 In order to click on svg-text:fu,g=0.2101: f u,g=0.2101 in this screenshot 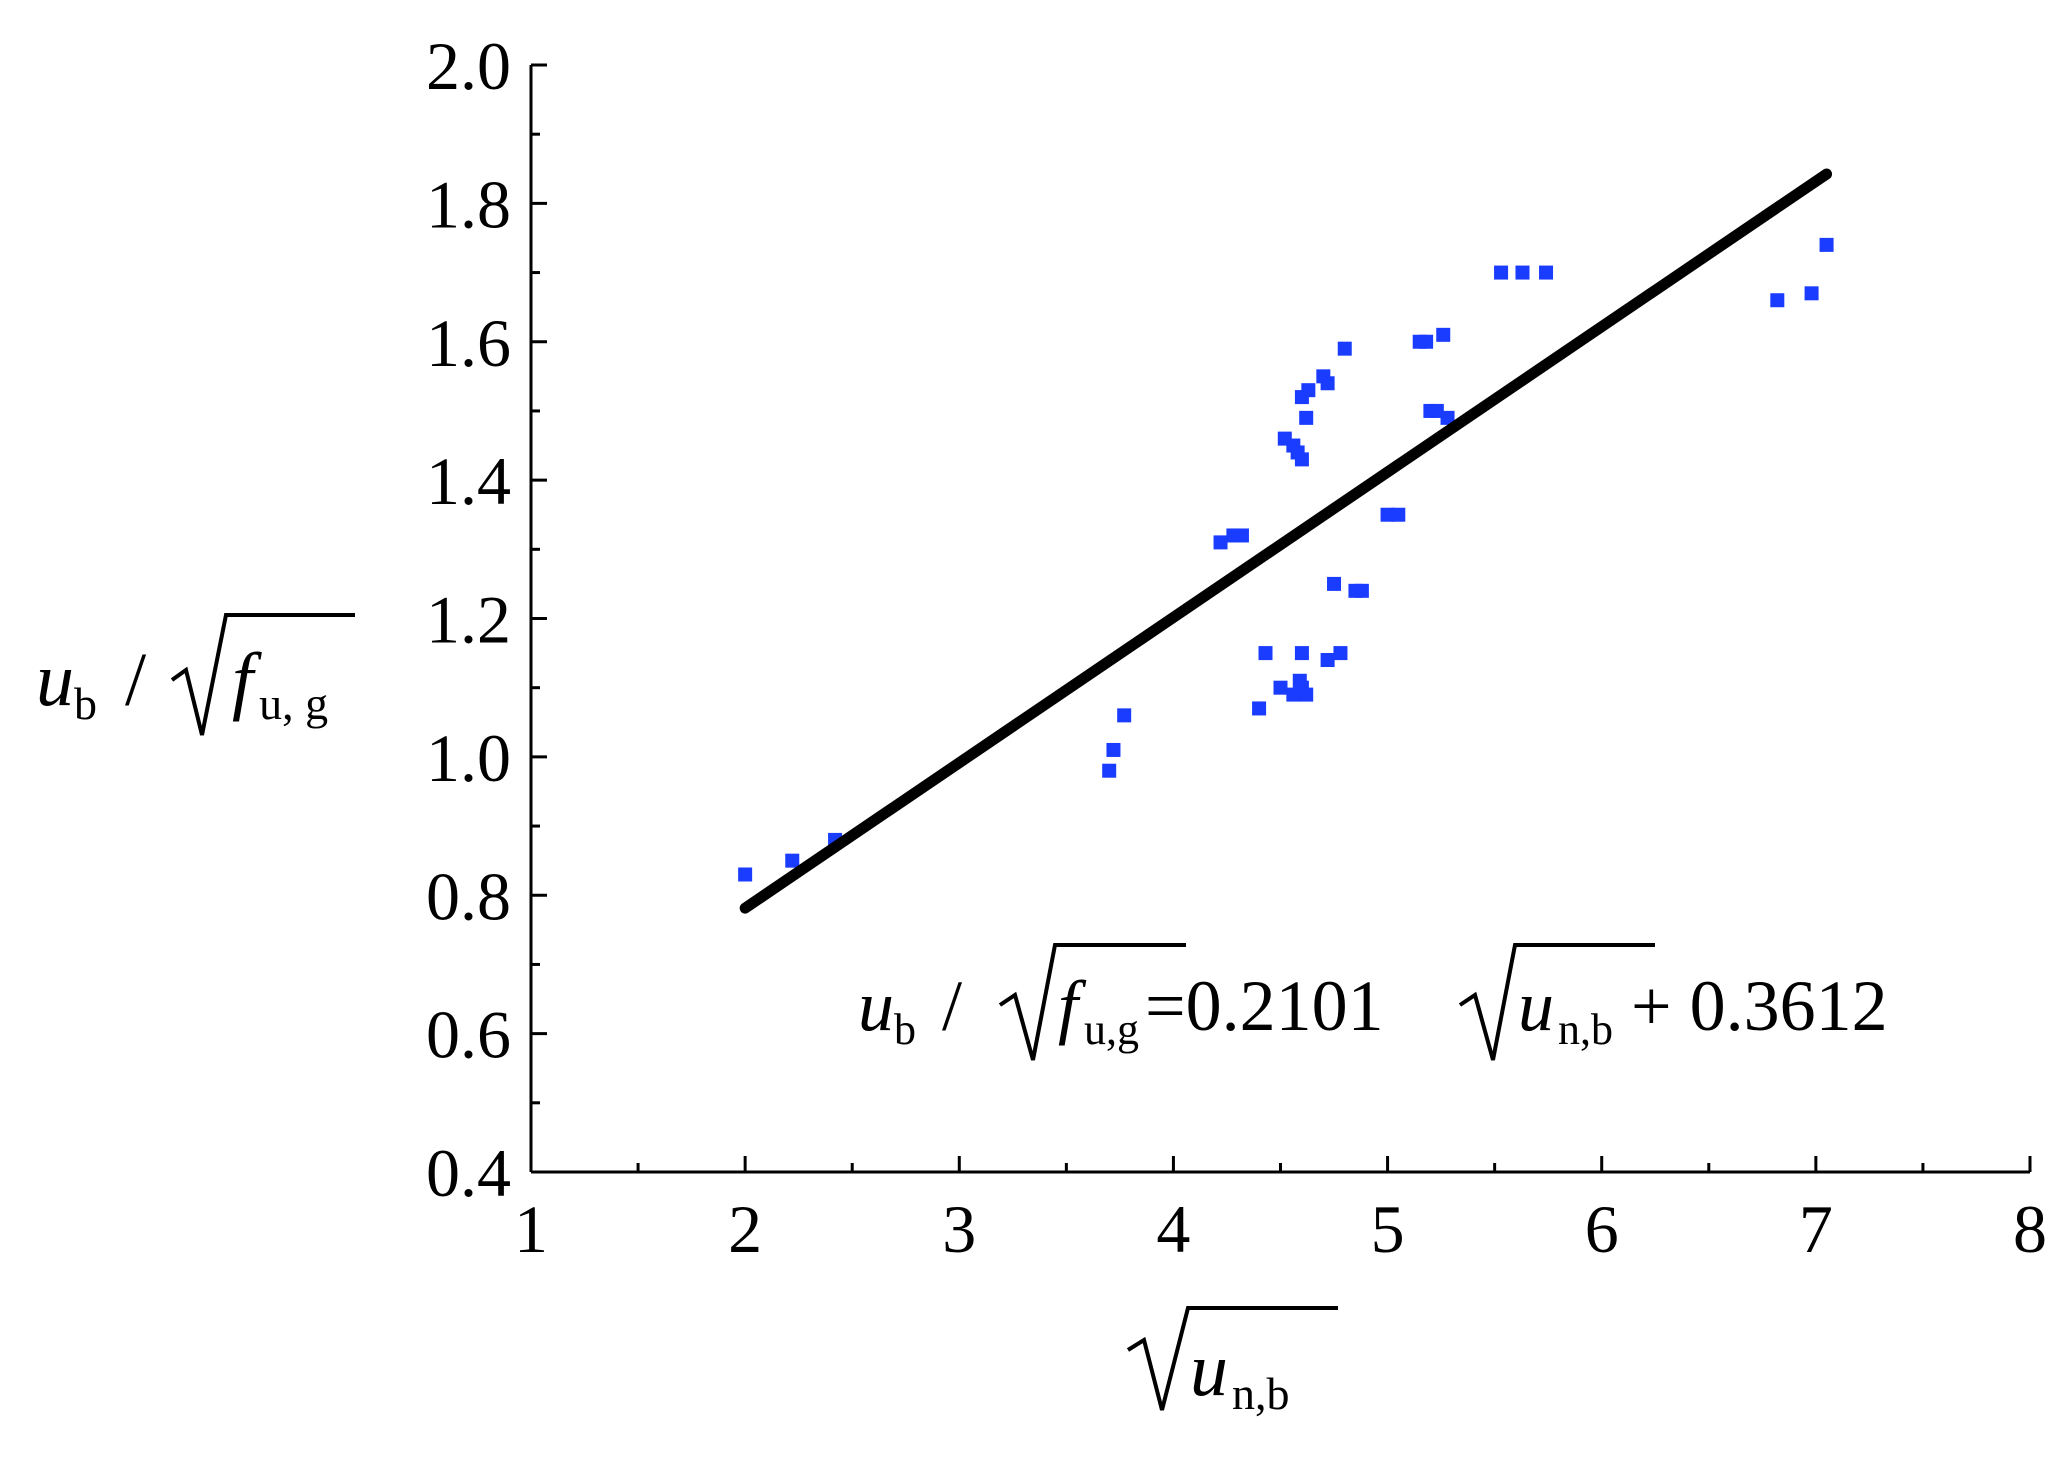, I will do `click(1221, 1010)`.